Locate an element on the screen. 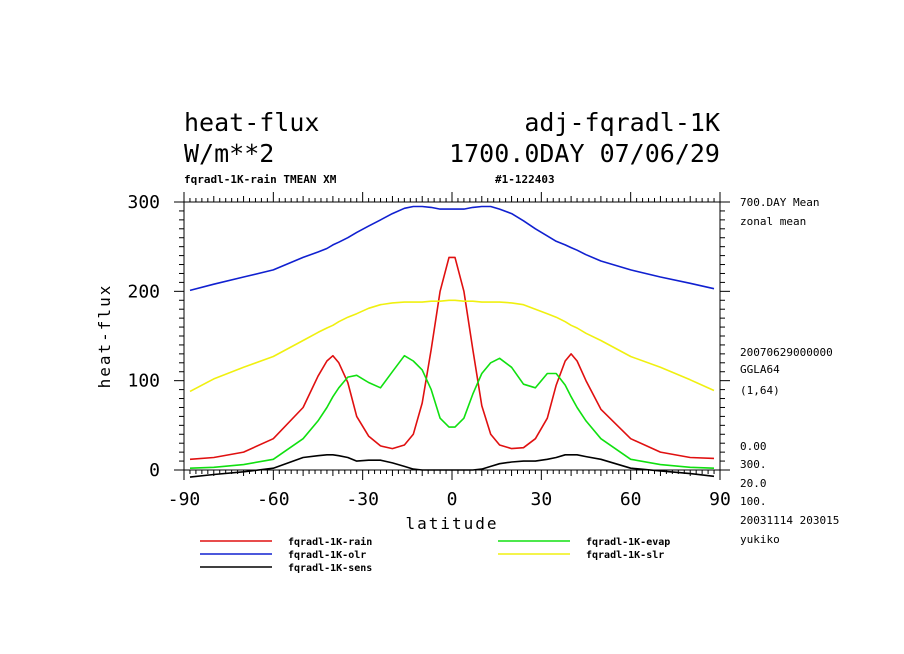 This screenshot has width=904, height=654. chart-title: heat-flux is located at coordinates (251, 122).